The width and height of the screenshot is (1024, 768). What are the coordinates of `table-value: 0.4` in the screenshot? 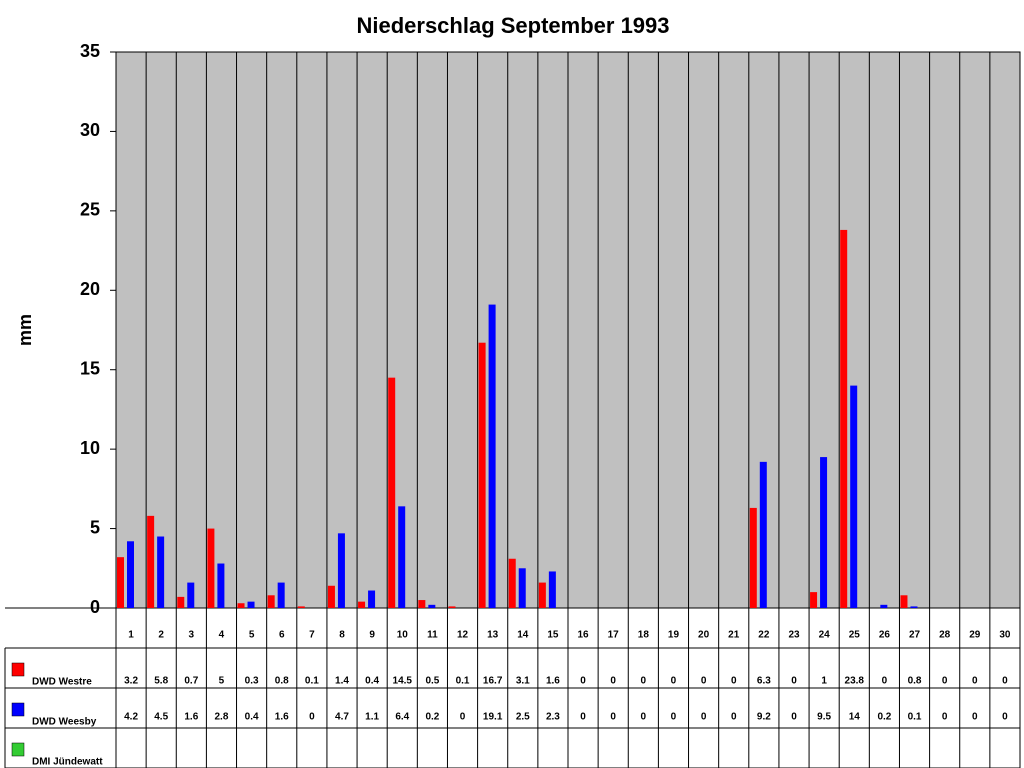 It's located at (372, 681).